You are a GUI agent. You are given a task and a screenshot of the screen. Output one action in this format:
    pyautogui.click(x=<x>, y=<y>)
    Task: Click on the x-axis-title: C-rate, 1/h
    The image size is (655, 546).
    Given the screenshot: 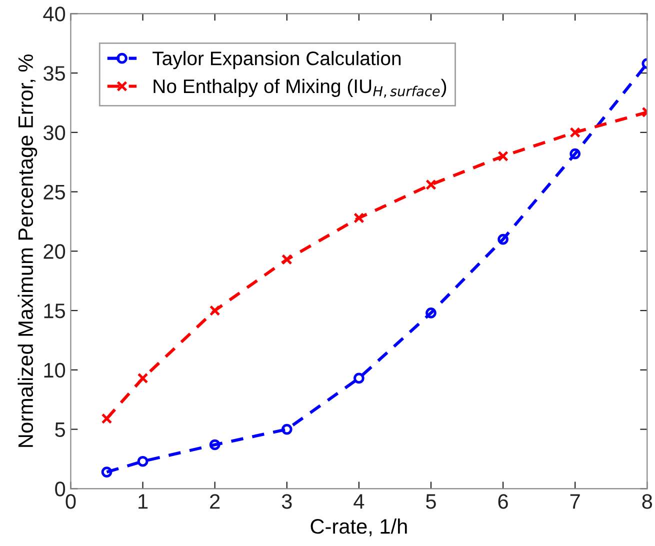 What is the action you would take?
    pyautogui.click(x=358, y=527)
    